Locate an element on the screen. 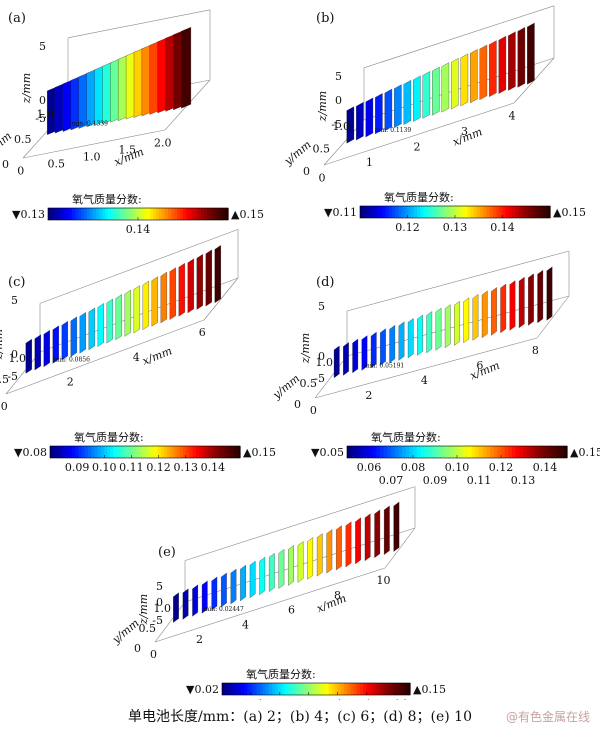 The width and height of the screenshot is (600, 731). z-tick-3-1: 0 is located at coordinates (321, 356).